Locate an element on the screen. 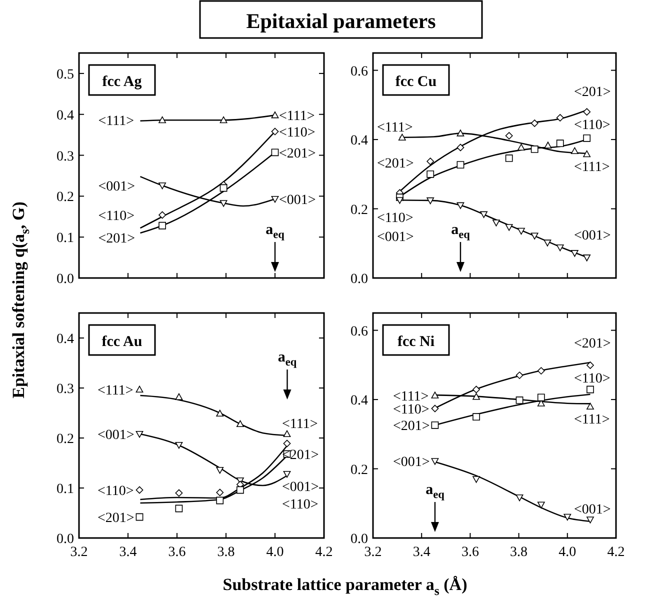 The width and height of the screenshot is (651, 604). legend-label: <001> is located at coordinates (297, 200).